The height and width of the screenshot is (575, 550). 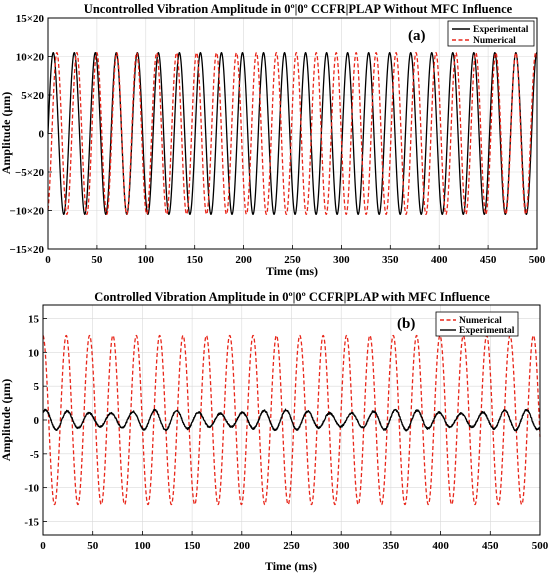 I want to click on y-tick-label: 15×20, so click(x=30, y=19).